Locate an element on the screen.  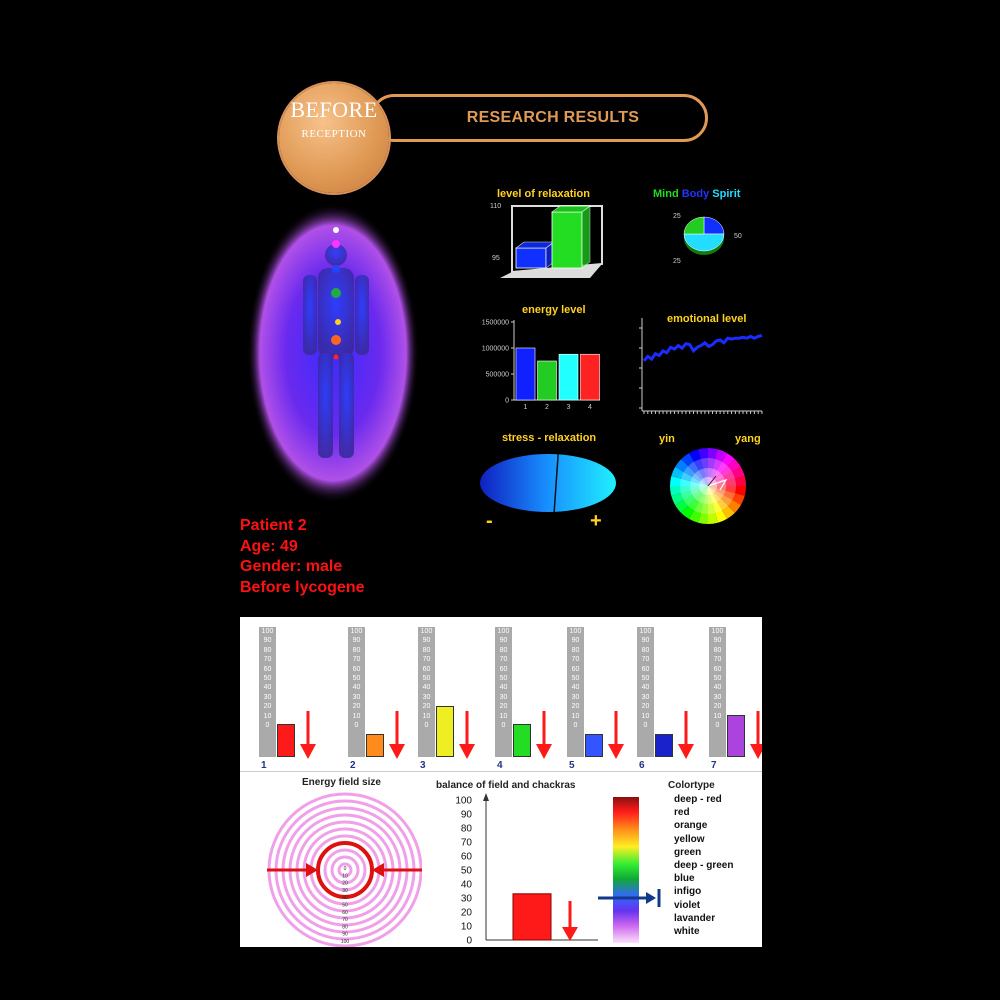
colortype-item: red is located at coordinates (682, 813).